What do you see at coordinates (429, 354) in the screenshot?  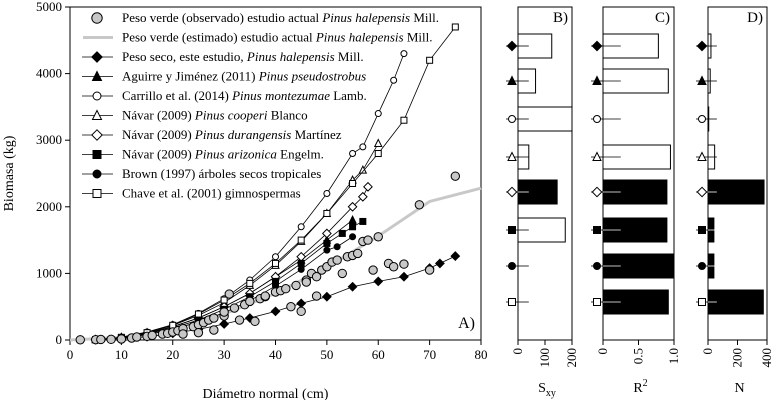 I see `x-tick-label: 70` at bounding box center [429, 354].